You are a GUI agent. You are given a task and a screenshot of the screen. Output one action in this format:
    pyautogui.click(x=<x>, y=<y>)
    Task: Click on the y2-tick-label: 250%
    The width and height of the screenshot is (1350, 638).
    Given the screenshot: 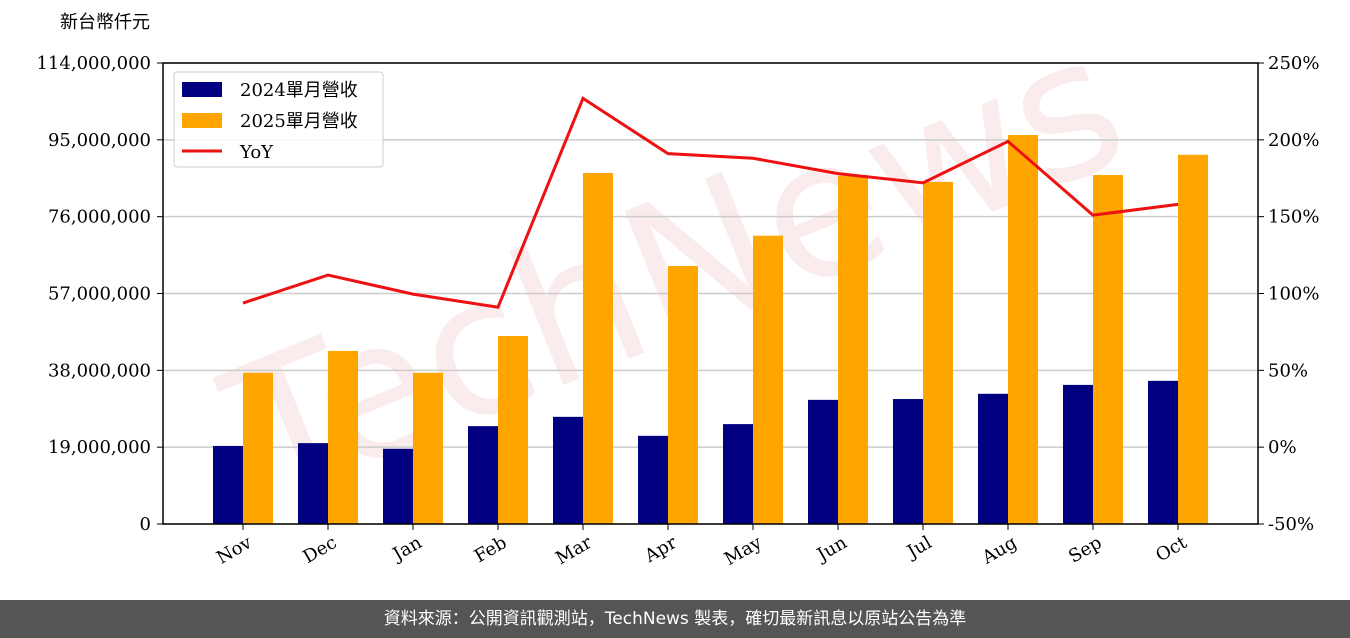 What is the action you would take?
    pyautogui.click(x=1293, y=63)
    